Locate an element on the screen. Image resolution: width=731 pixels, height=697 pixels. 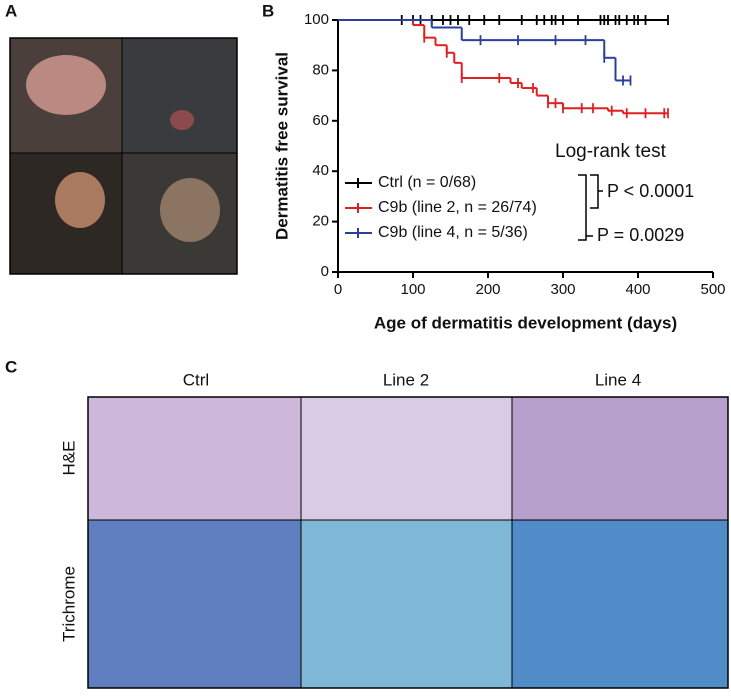
row-label: Trichrome is located at coordinates (68, 604).